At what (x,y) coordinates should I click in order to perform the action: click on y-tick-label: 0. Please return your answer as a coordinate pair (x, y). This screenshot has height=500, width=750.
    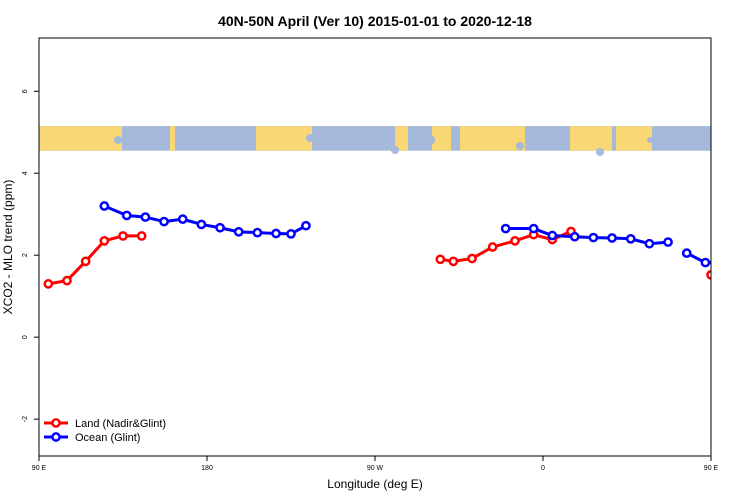
    Looking at the image, I should click on (25, 337).